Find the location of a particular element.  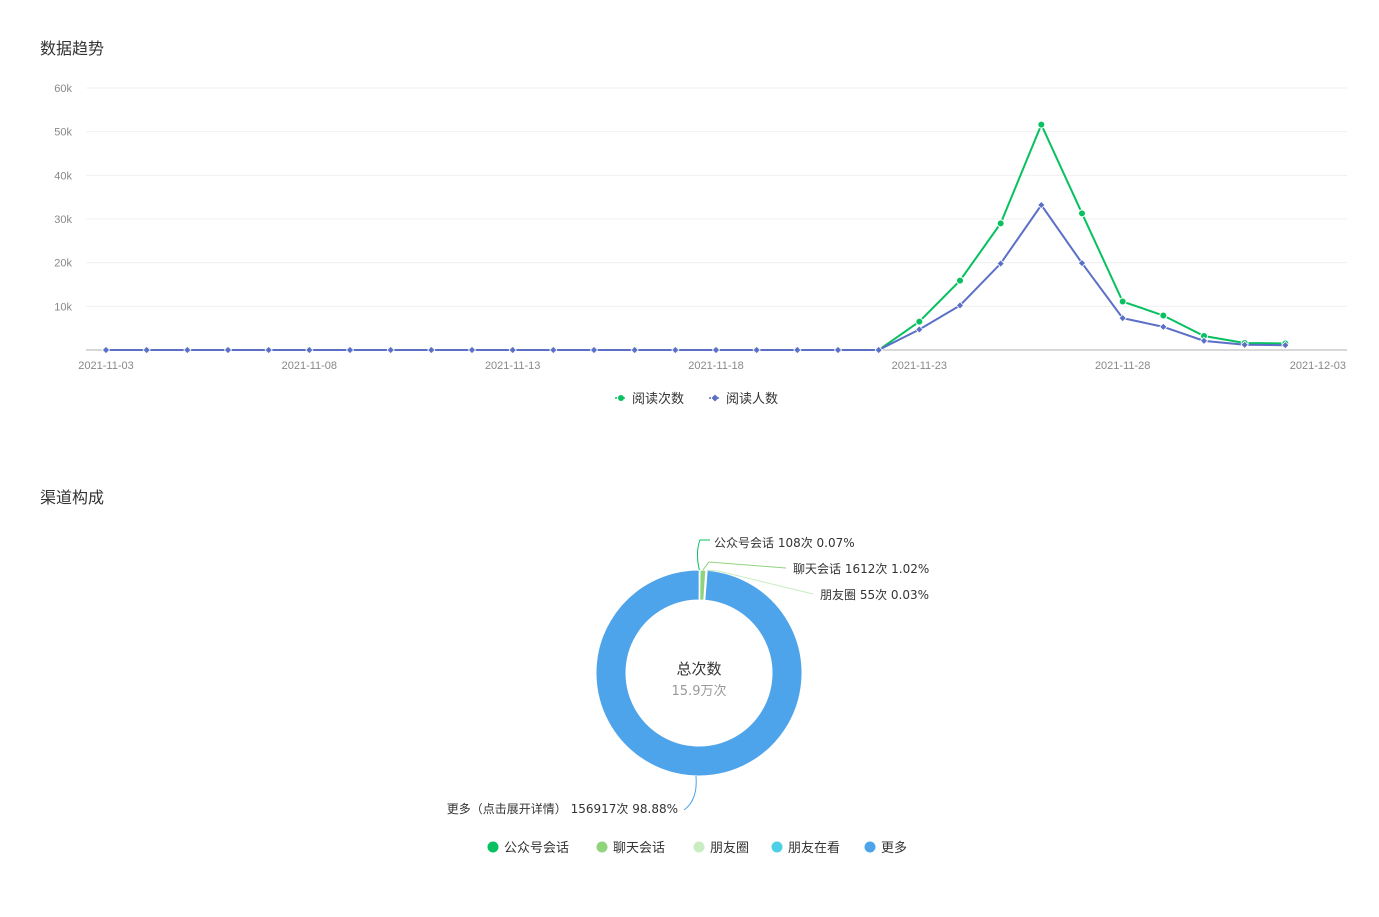

y-tick-label: 30k is located at coordinates (63, 220).